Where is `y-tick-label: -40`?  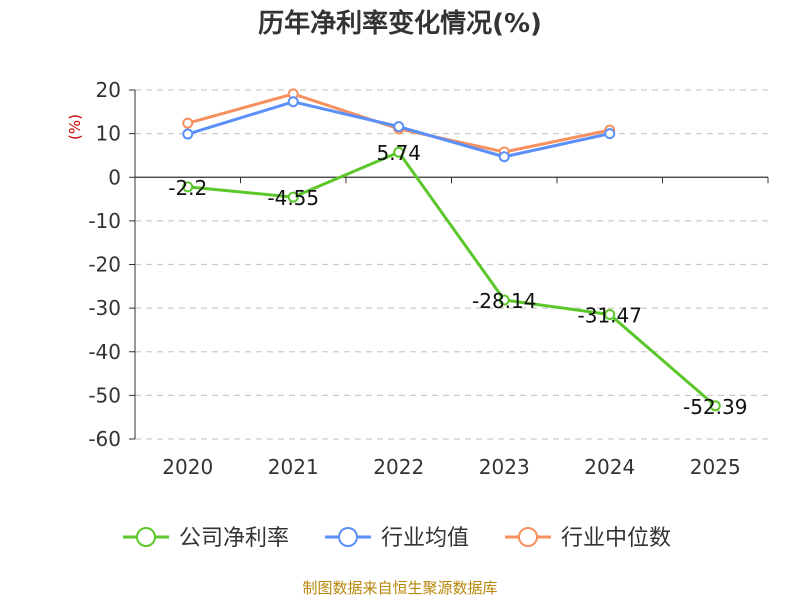
y-tick-label: -40 is located at coordinates (104, 352).